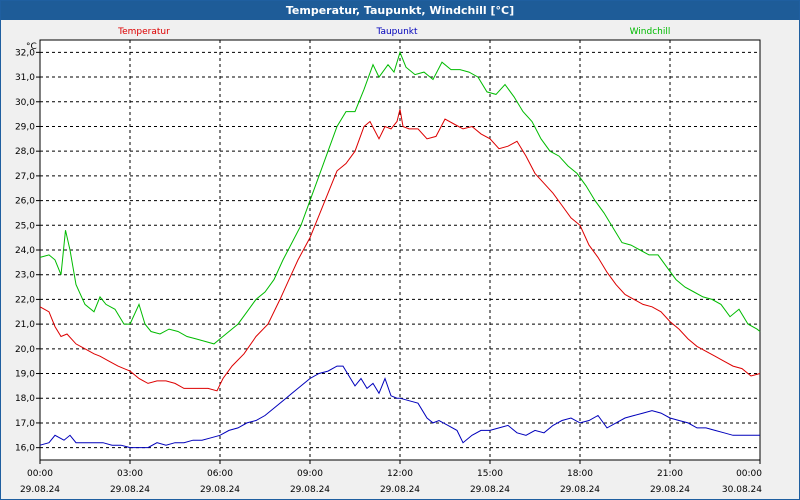 This screenshot has width=800, height=500. Describe the element at coordinates (25, 202) in the screenshot. I see `y-tick-label: 26,0` at that location.